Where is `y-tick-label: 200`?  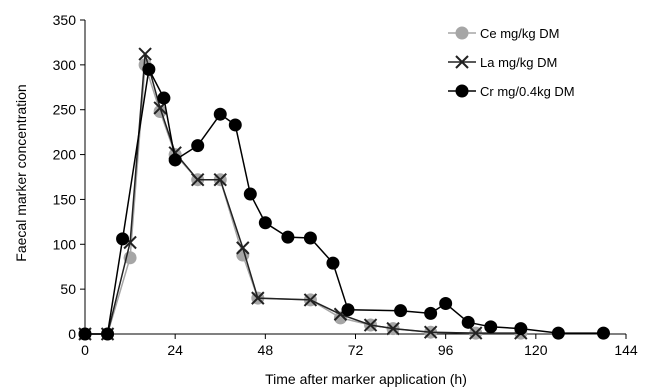 y-tick-label: 200 is located at coordinates (65, 155).